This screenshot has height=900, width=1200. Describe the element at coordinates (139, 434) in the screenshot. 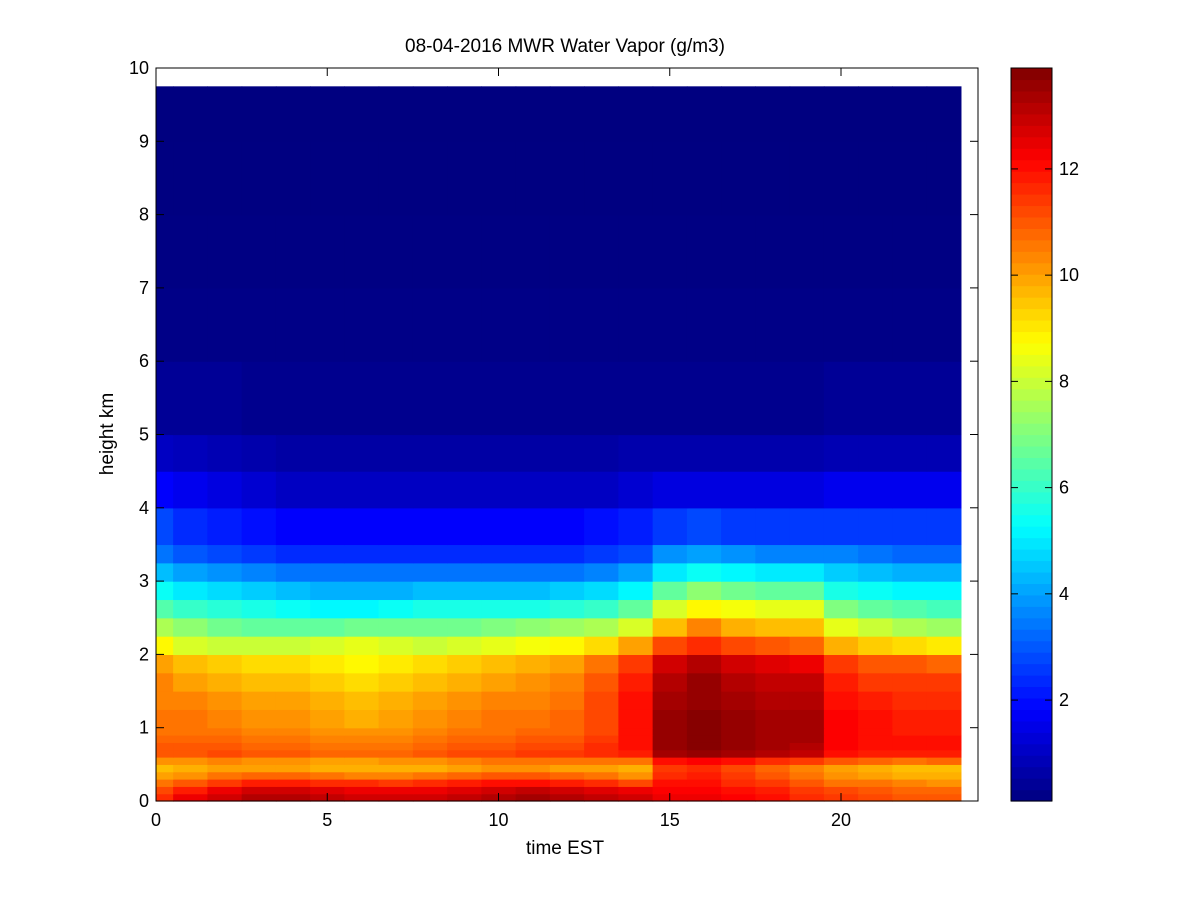

I see `y-tick-labels: 0 1 2 3 4 5 6 7 8 9 10` at that location.